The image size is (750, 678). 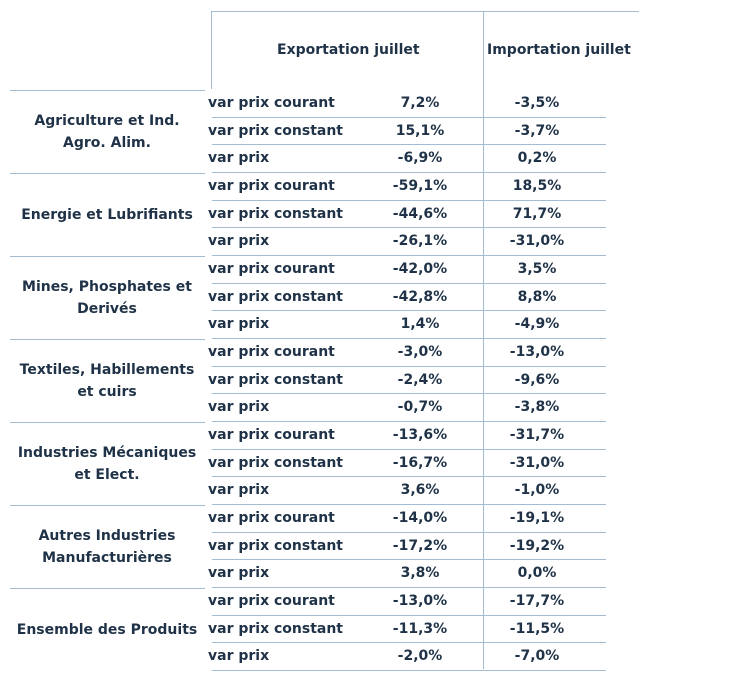 I want to click on import-value-cell: -19,2%, so click(x=537, y=545).